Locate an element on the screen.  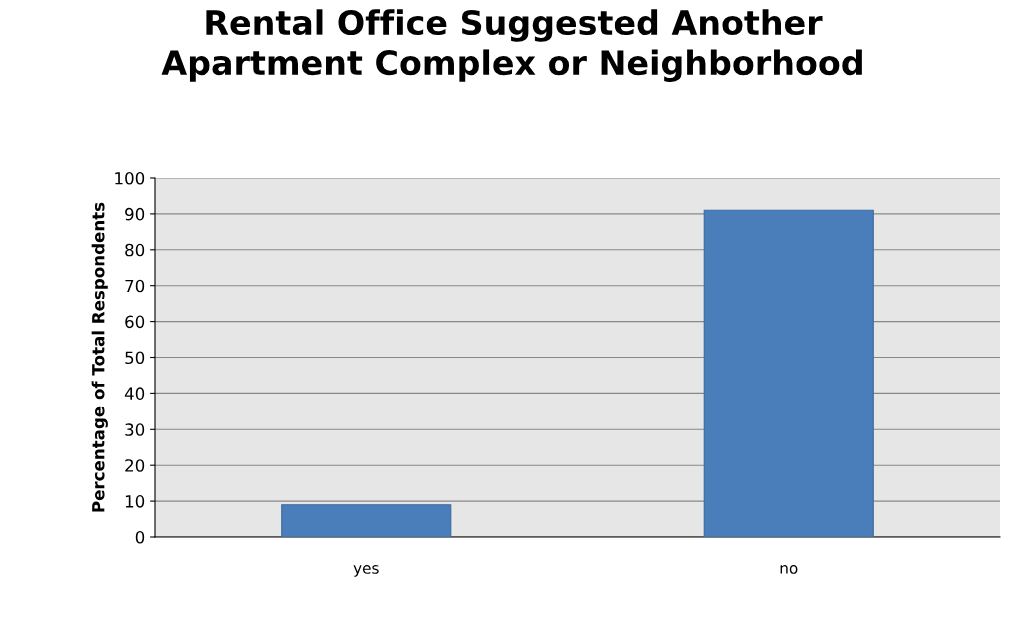
chart-title: Rental Office Suggested Another Apartment Complex or Neighborhood is located at coordinates (511, 45).